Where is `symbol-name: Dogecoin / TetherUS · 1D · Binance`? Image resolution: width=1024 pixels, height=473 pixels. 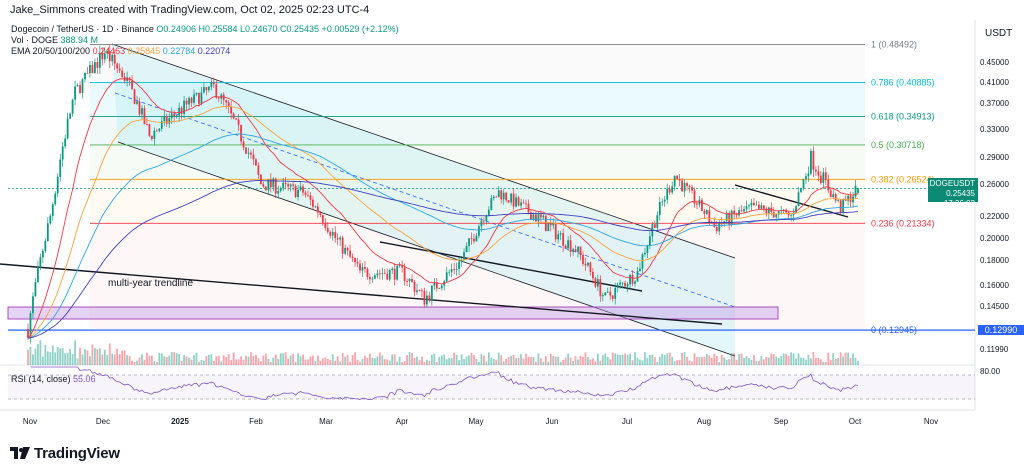
symbol-name: Dogecoin / TetherUS · 1D · Binance is located at coordinates (82, 29).